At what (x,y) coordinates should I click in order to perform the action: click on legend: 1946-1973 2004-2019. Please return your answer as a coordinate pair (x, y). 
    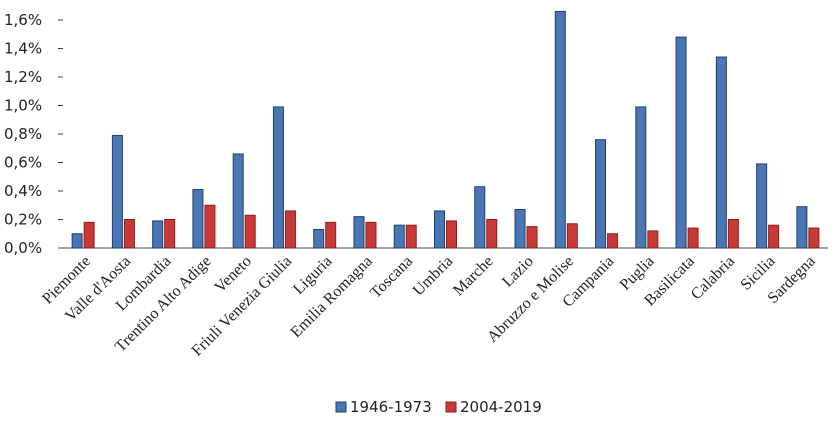
    Looking at the image, I should click on (438, 407).